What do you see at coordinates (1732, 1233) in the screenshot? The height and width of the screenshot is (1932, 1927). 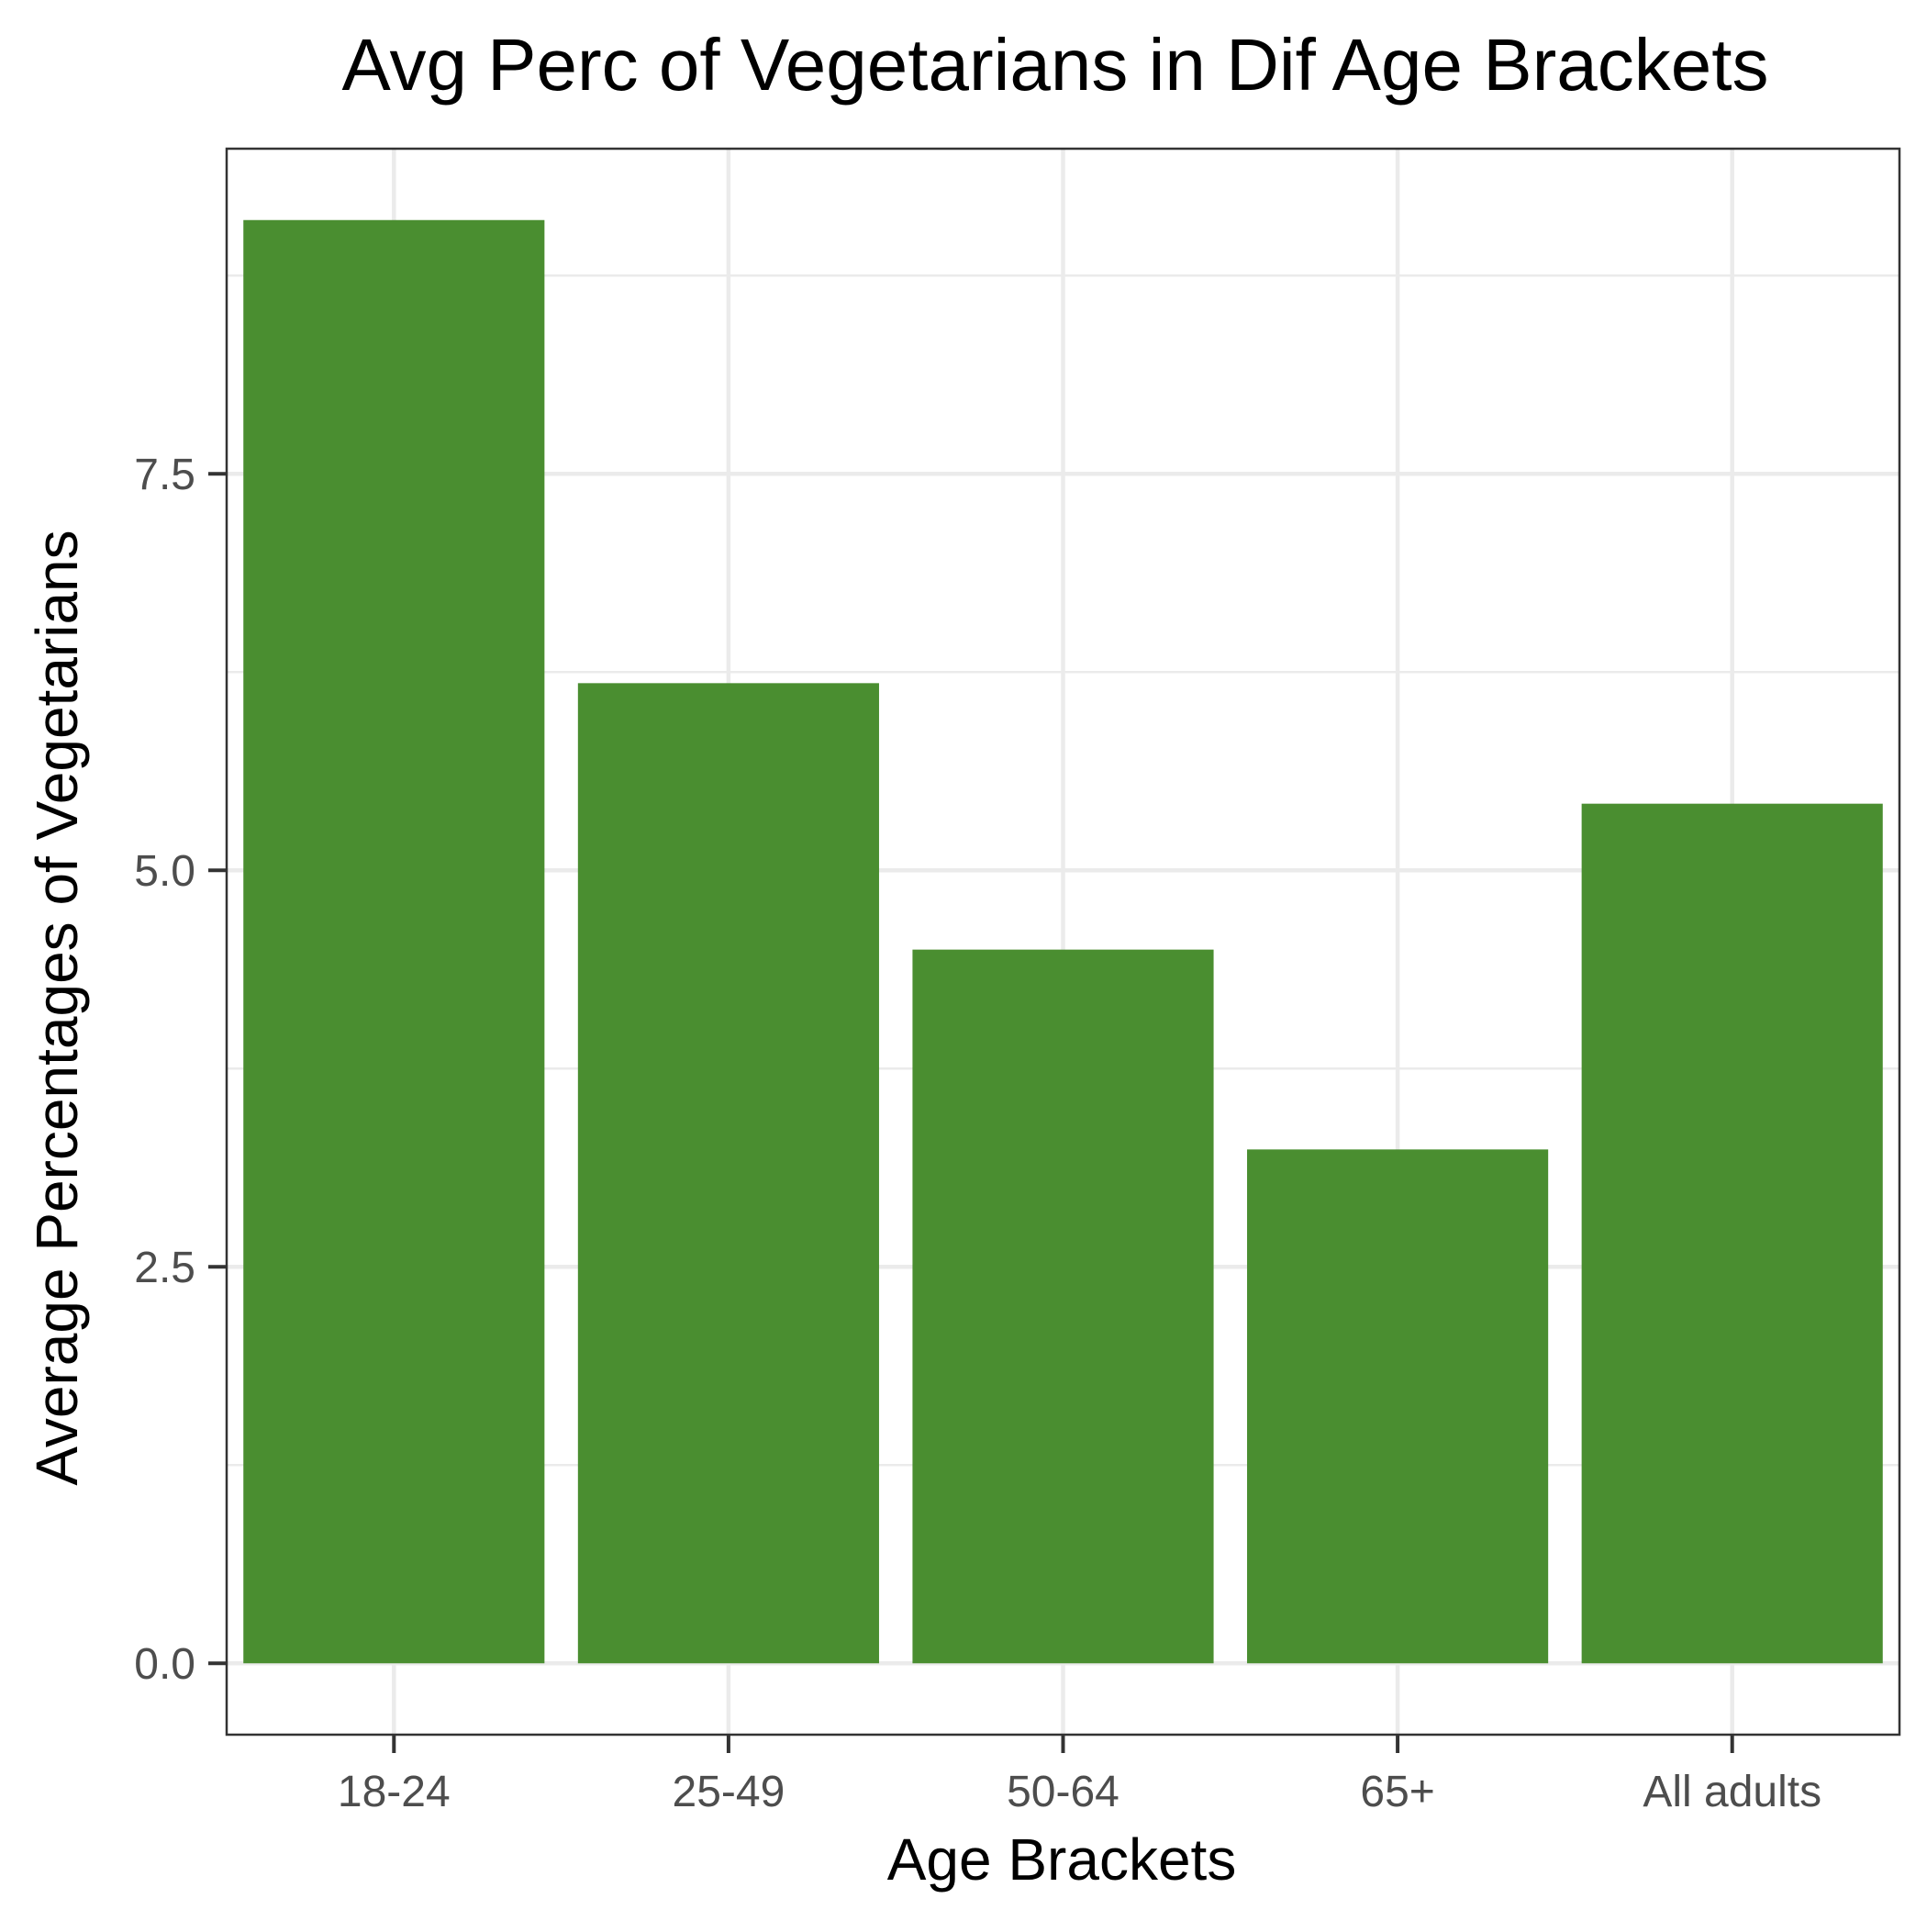 I see `bar-all-adults` at bounding box center [1732, 1233].